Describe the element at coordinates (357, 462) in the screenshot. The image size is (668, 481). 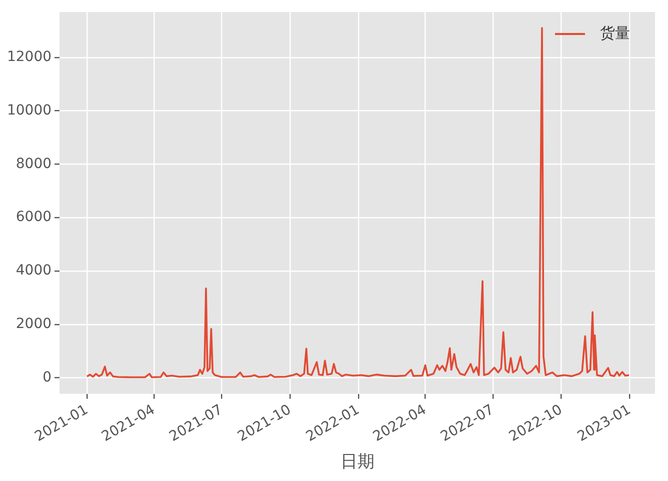
I see `x-axis-title: 日期` at that location.